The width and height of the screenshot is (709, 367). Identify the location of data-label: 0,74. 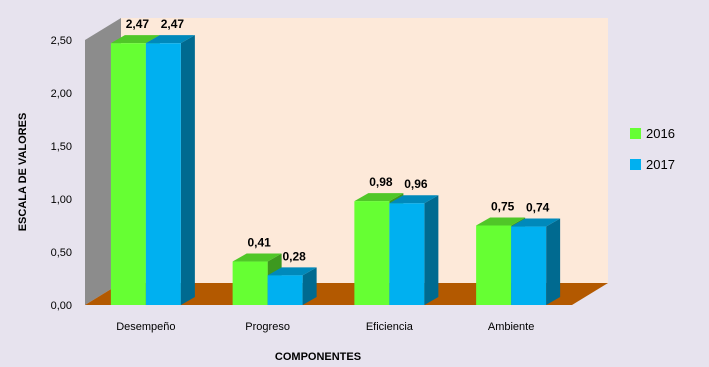
(538, 208).